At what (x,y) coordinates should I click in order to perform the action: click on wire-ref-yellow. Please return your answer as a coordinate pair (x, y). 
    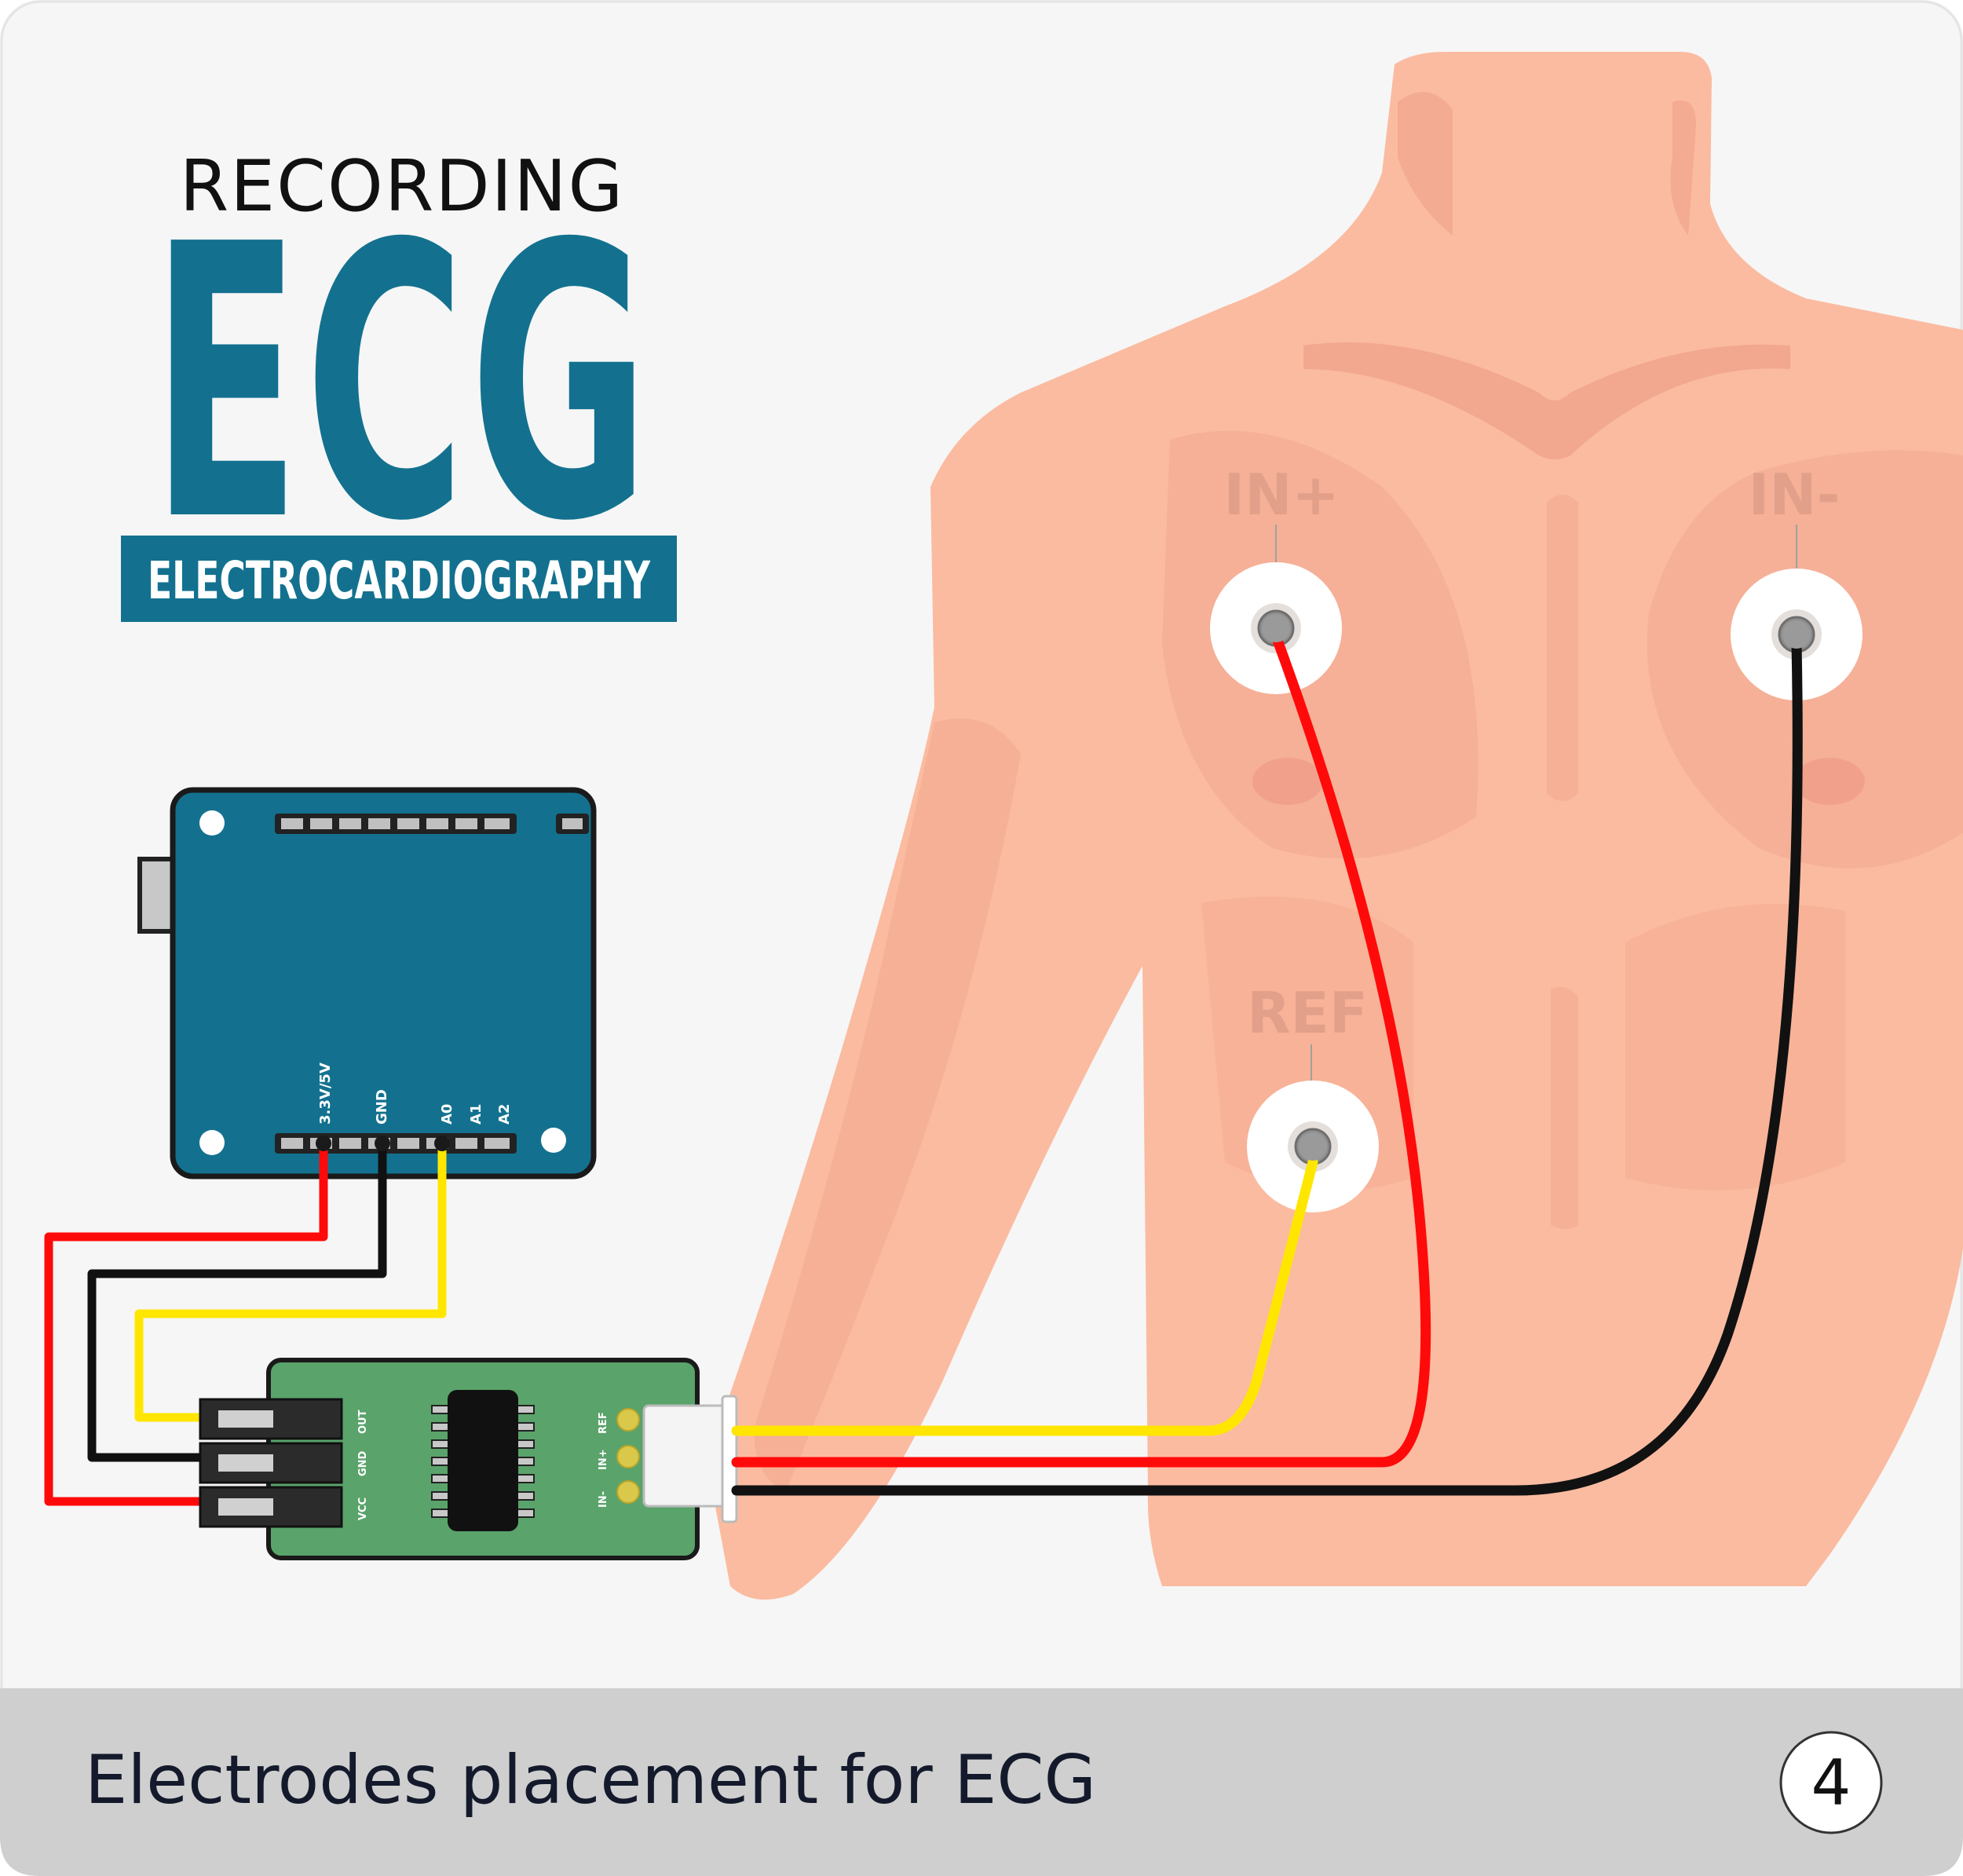
    Looking at the image, I should click on (1025, 1296).